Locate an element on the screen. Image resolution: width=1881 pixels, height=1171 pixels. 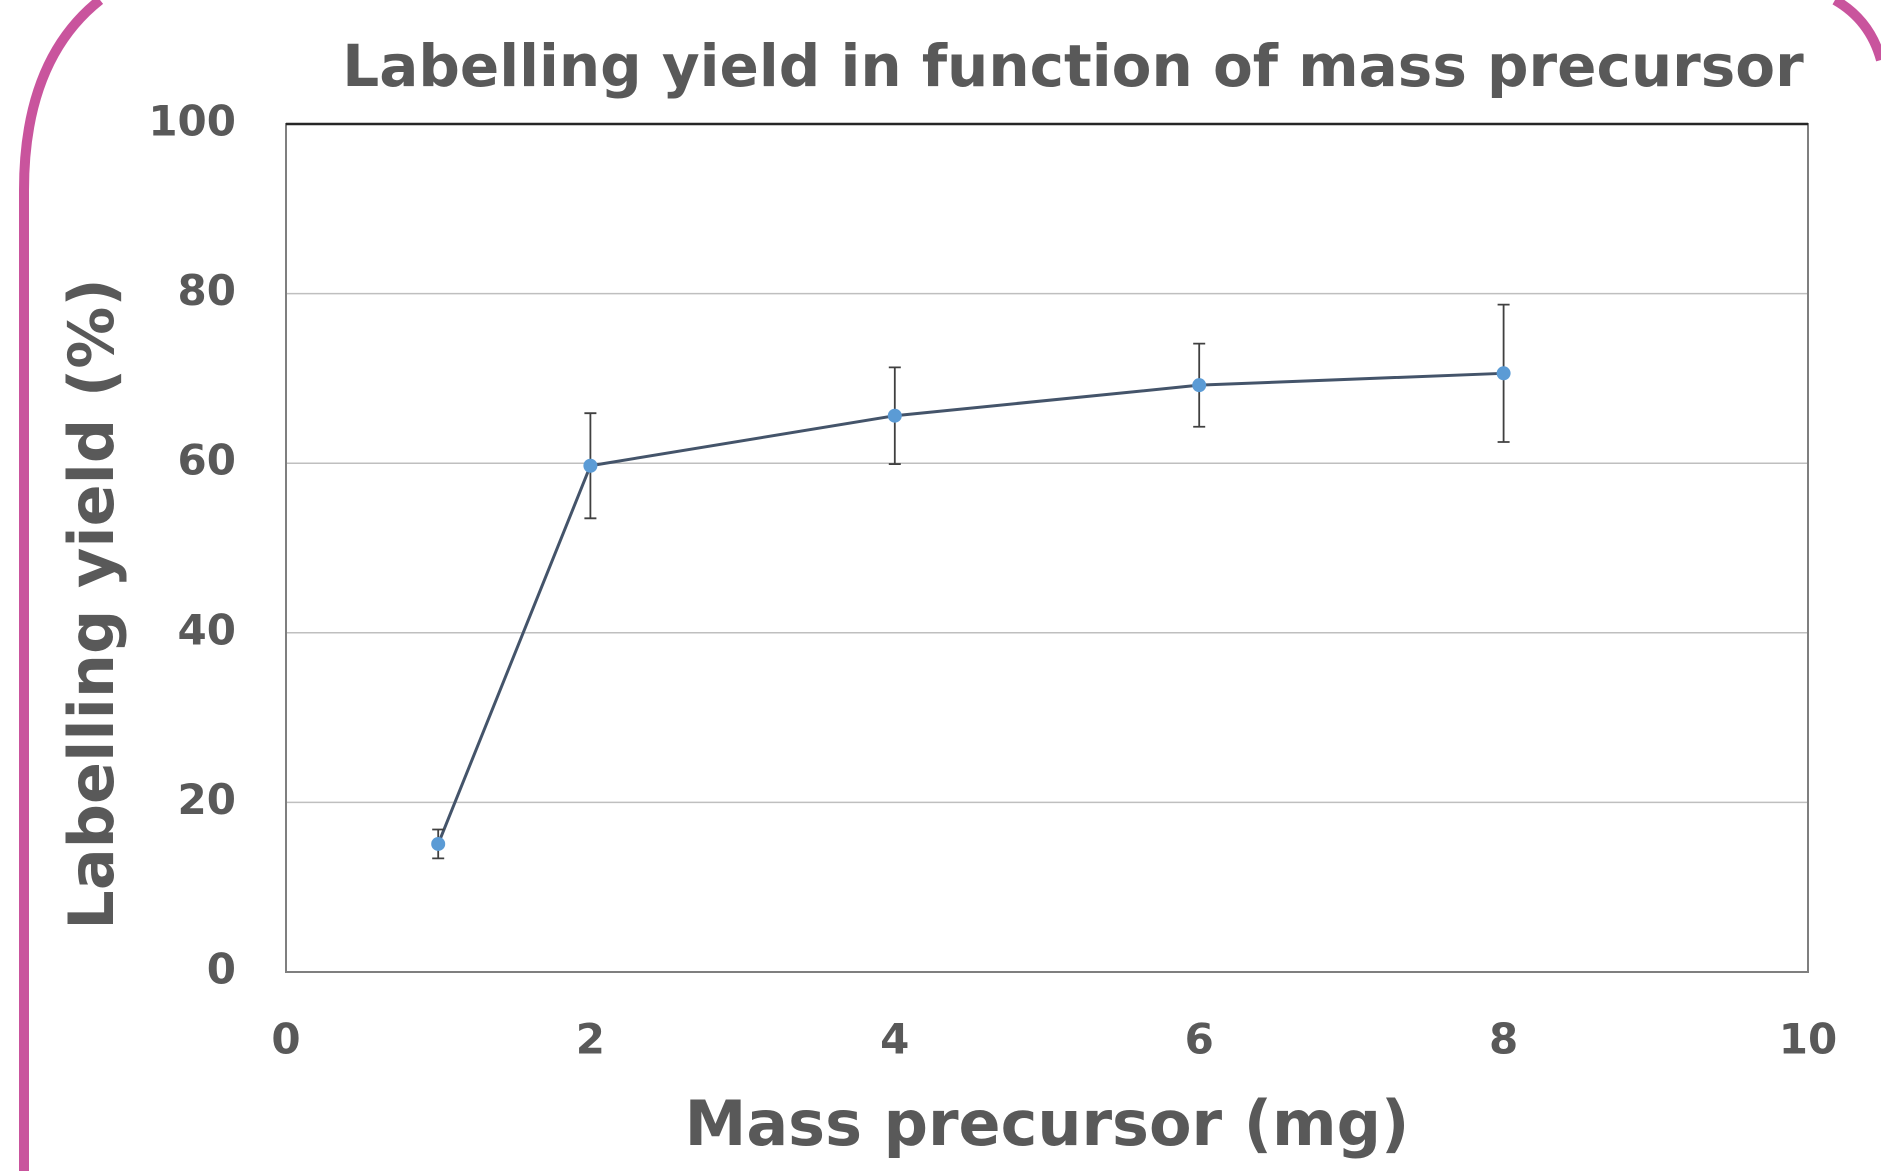
y-tick-label: 100 is located at coordinates (192, 121).